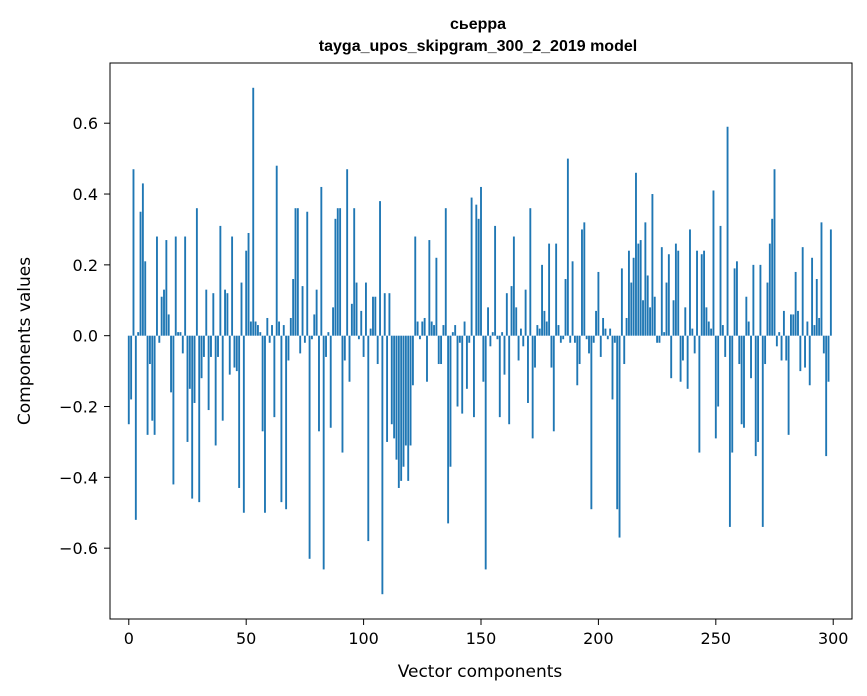 The width and height of the screenshot is (867, 696). Describe the element at coordinates (84, 336) in the screenshot. I see `y-axis: −0.6 −0.4 −0.2 0.0 0.2 0.4 0.6` at that location.